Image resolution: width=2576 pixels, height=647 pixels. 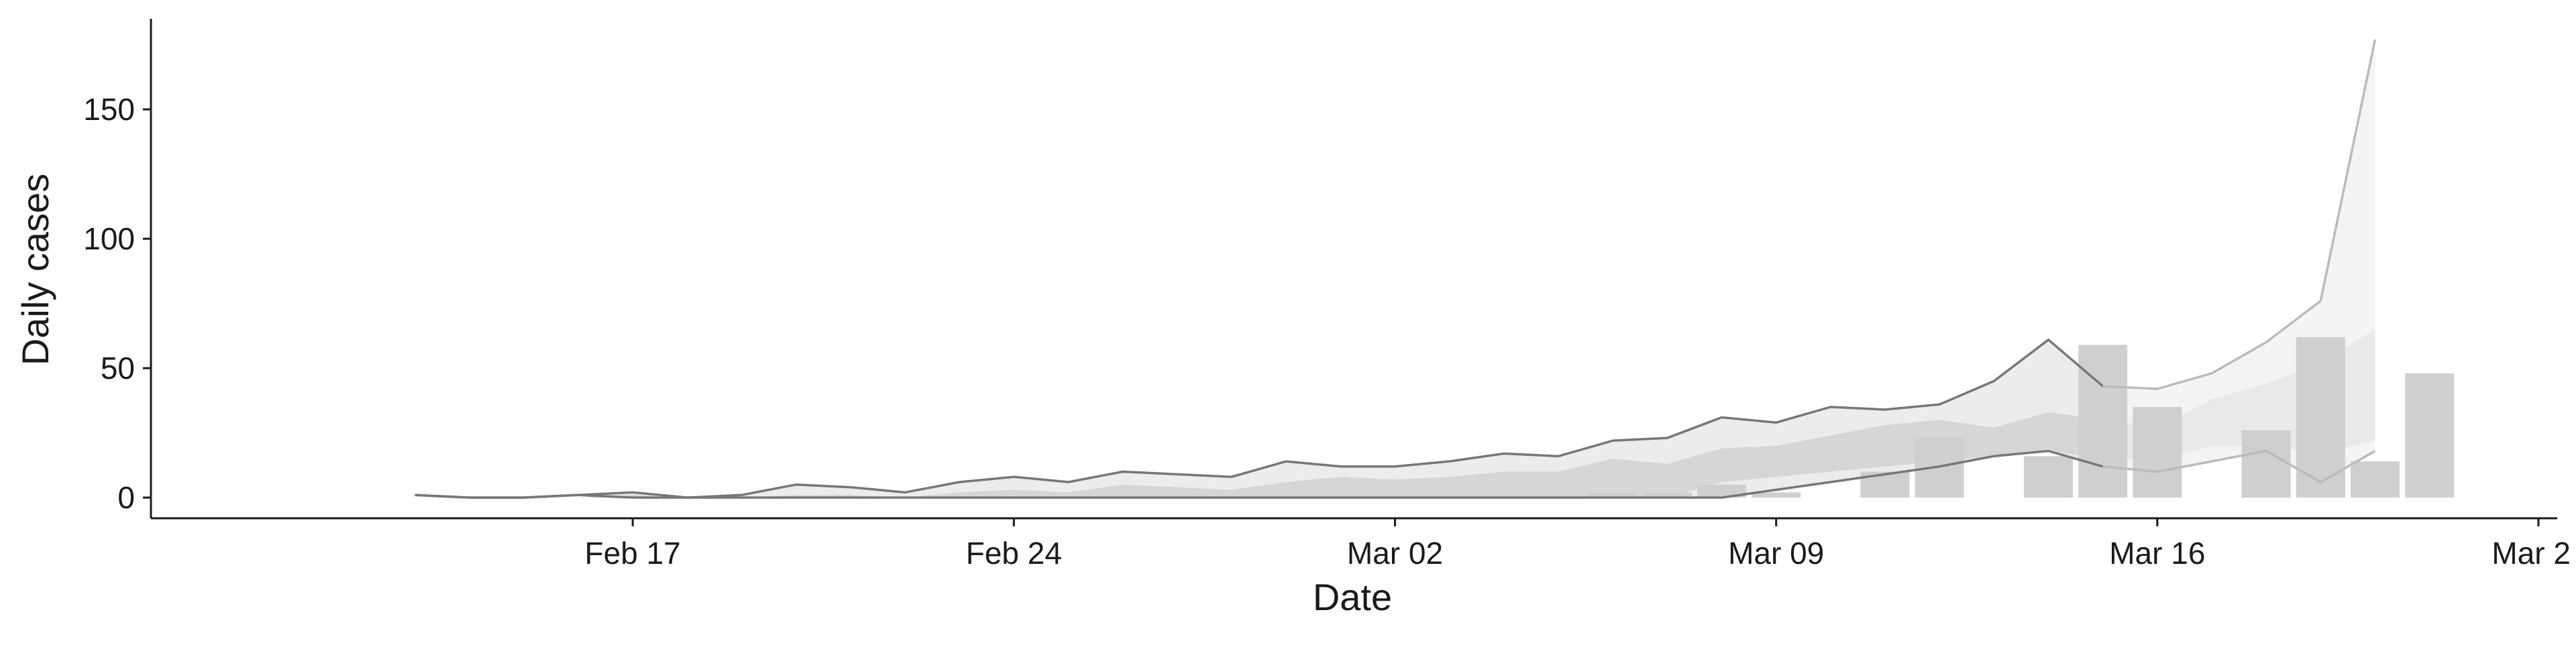 I want to click on inner-band, so click(x=1259, y=455).